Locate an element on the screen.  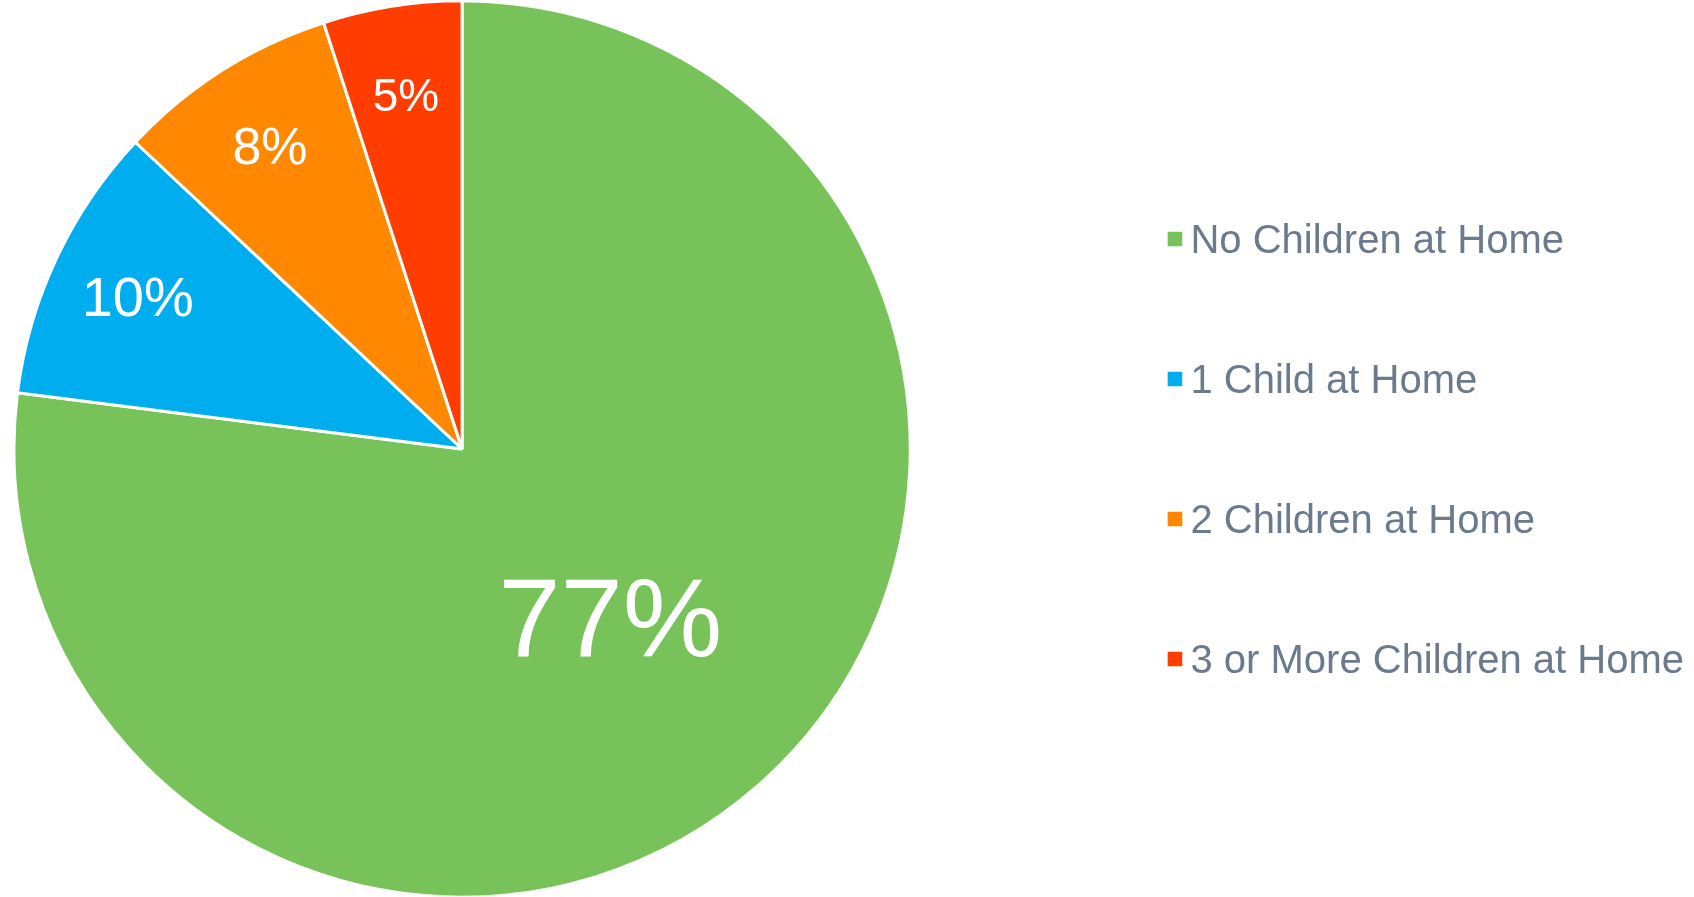
legend-label: 2 Children at Home is located at coordinates (1363, 518).